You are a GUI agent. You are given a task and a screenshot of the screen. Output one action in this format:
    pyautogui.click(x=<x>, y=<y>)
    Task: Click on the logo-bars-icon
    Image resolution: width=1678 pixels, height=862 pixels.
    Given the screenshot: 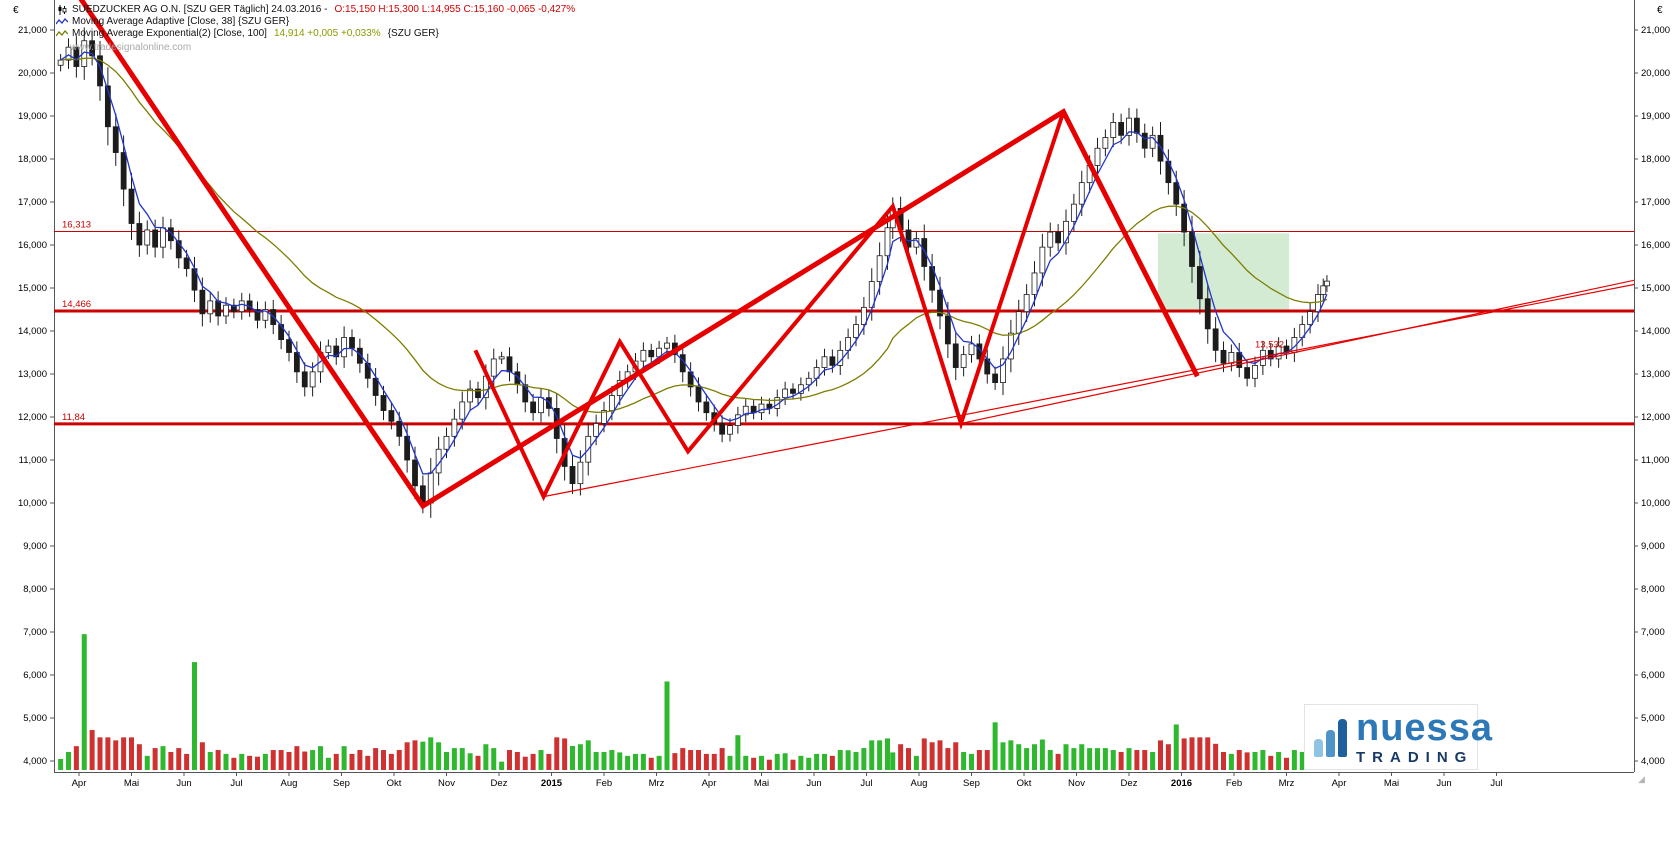 What is the action you would take?
    pyautogui.click(x=1330, y=737)
    